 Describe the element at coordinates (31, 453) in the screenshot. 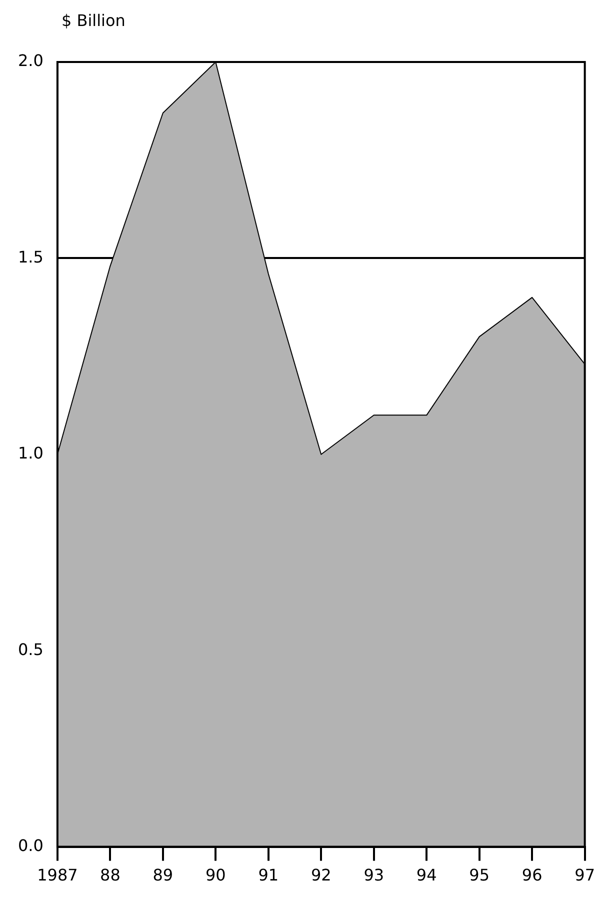

I see `y-tick-label: 1.0` at that location.